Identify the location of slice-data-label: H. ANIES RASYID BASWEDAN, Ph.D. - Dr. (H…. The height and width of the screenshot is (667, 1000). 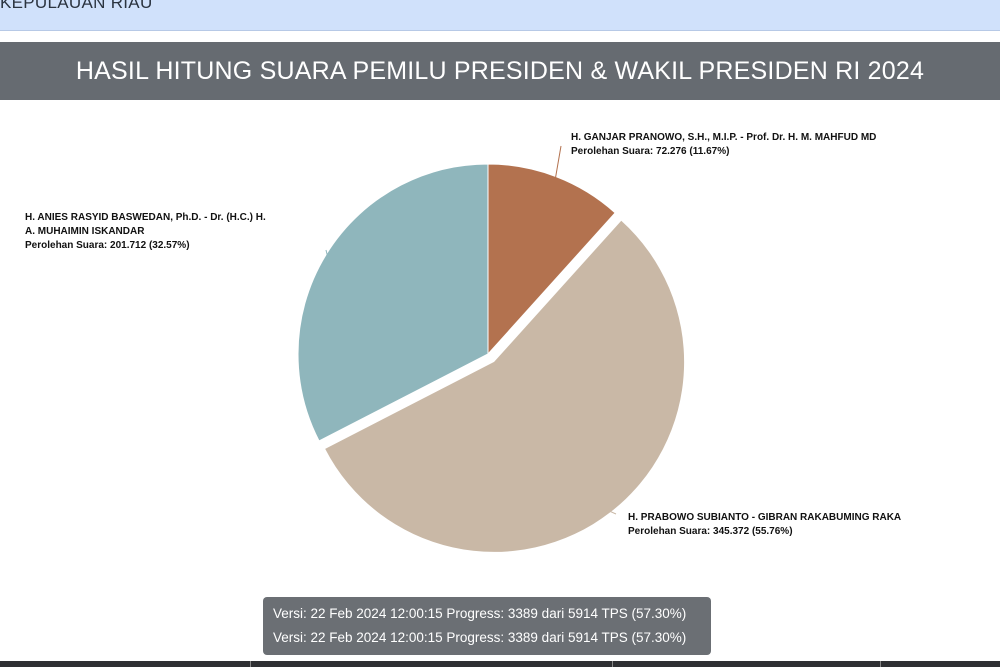
(145, 231).